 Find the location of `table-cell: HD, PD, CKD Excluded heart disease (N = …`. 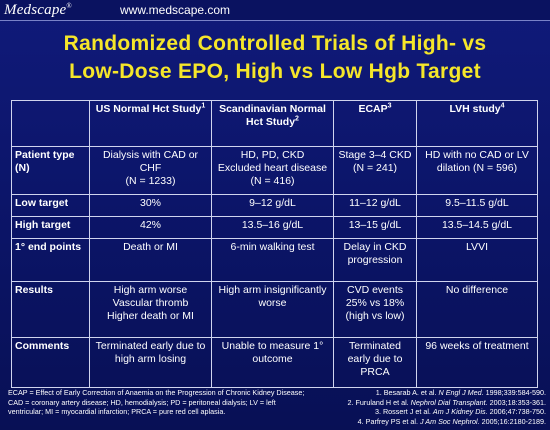

table-cell: HD, PD, CKD Excluded heart disease (N = … is located at coordinates (272, 170).